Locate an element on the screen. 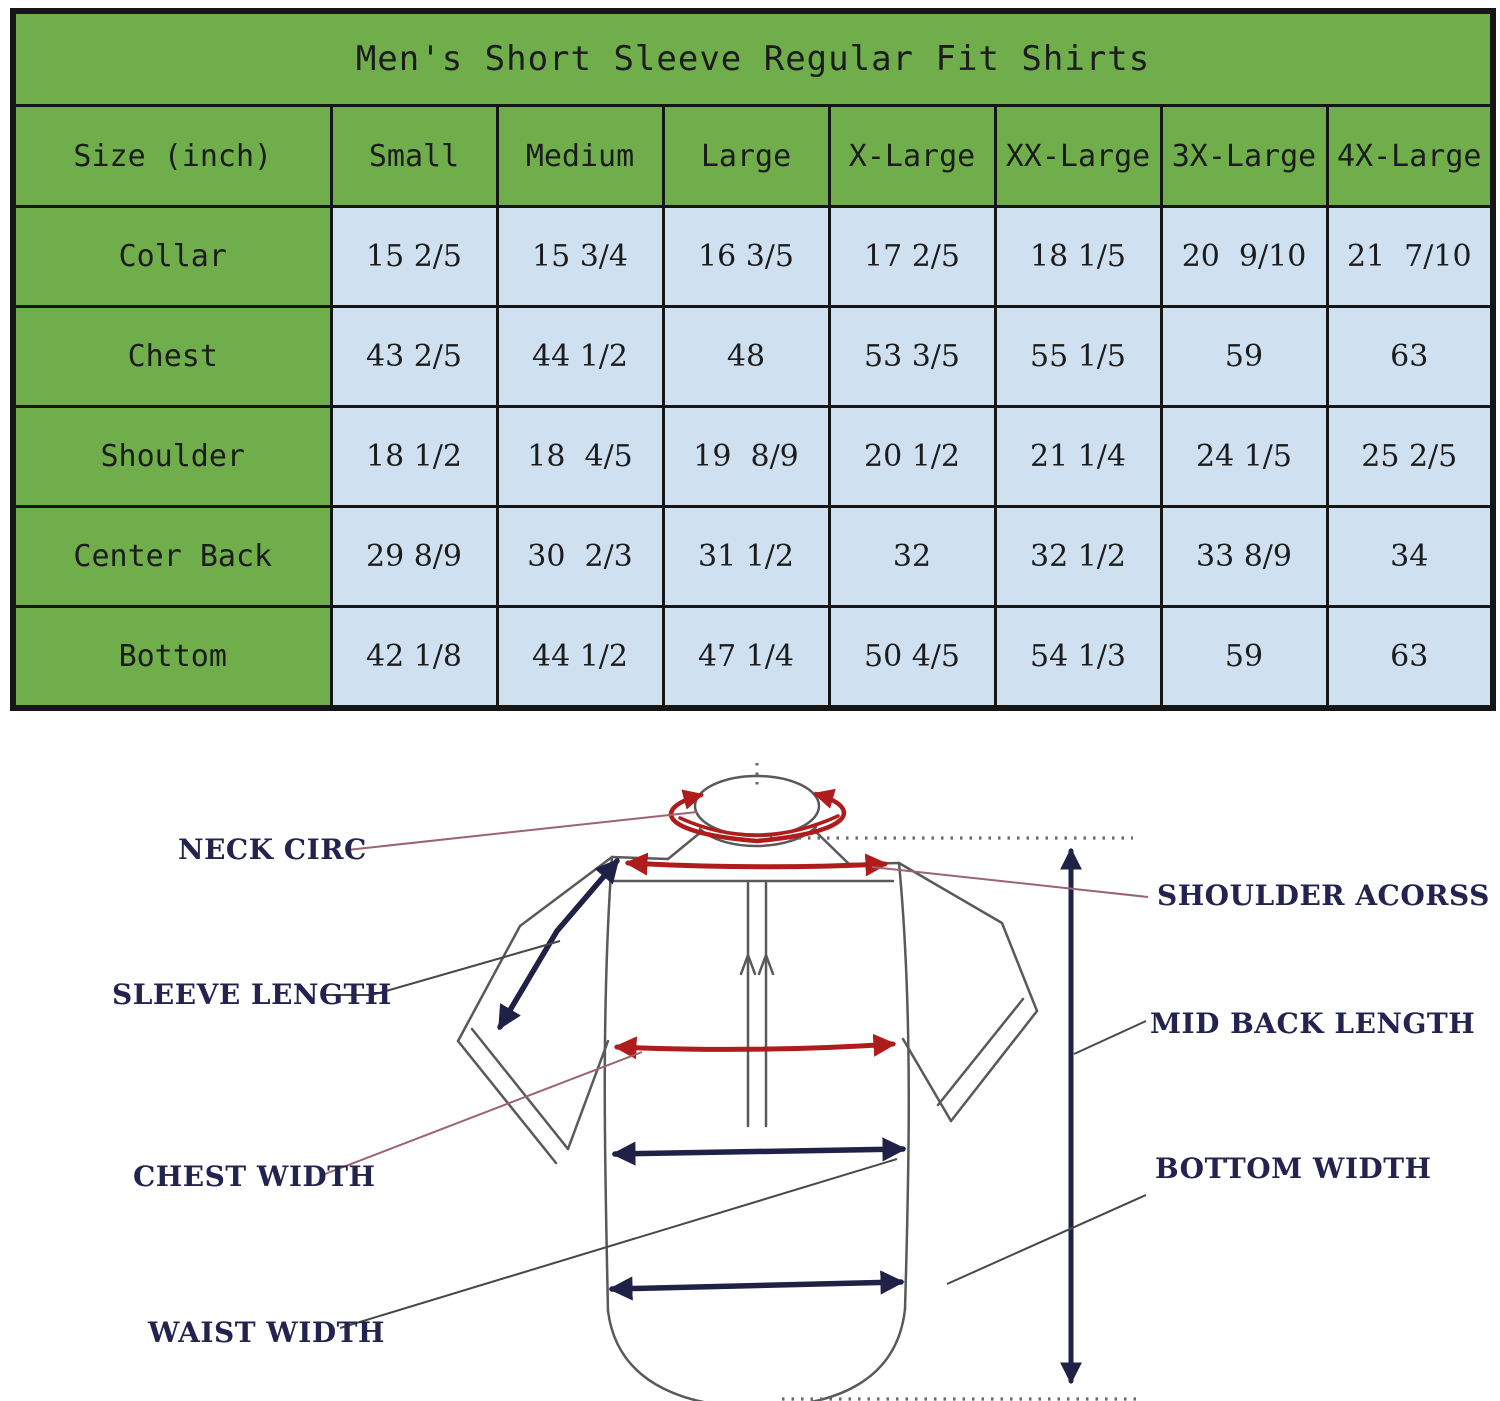 The width and height of the screenshot is (1500, 1401). row-label: Shoulder is located at coordinates (172, 456).